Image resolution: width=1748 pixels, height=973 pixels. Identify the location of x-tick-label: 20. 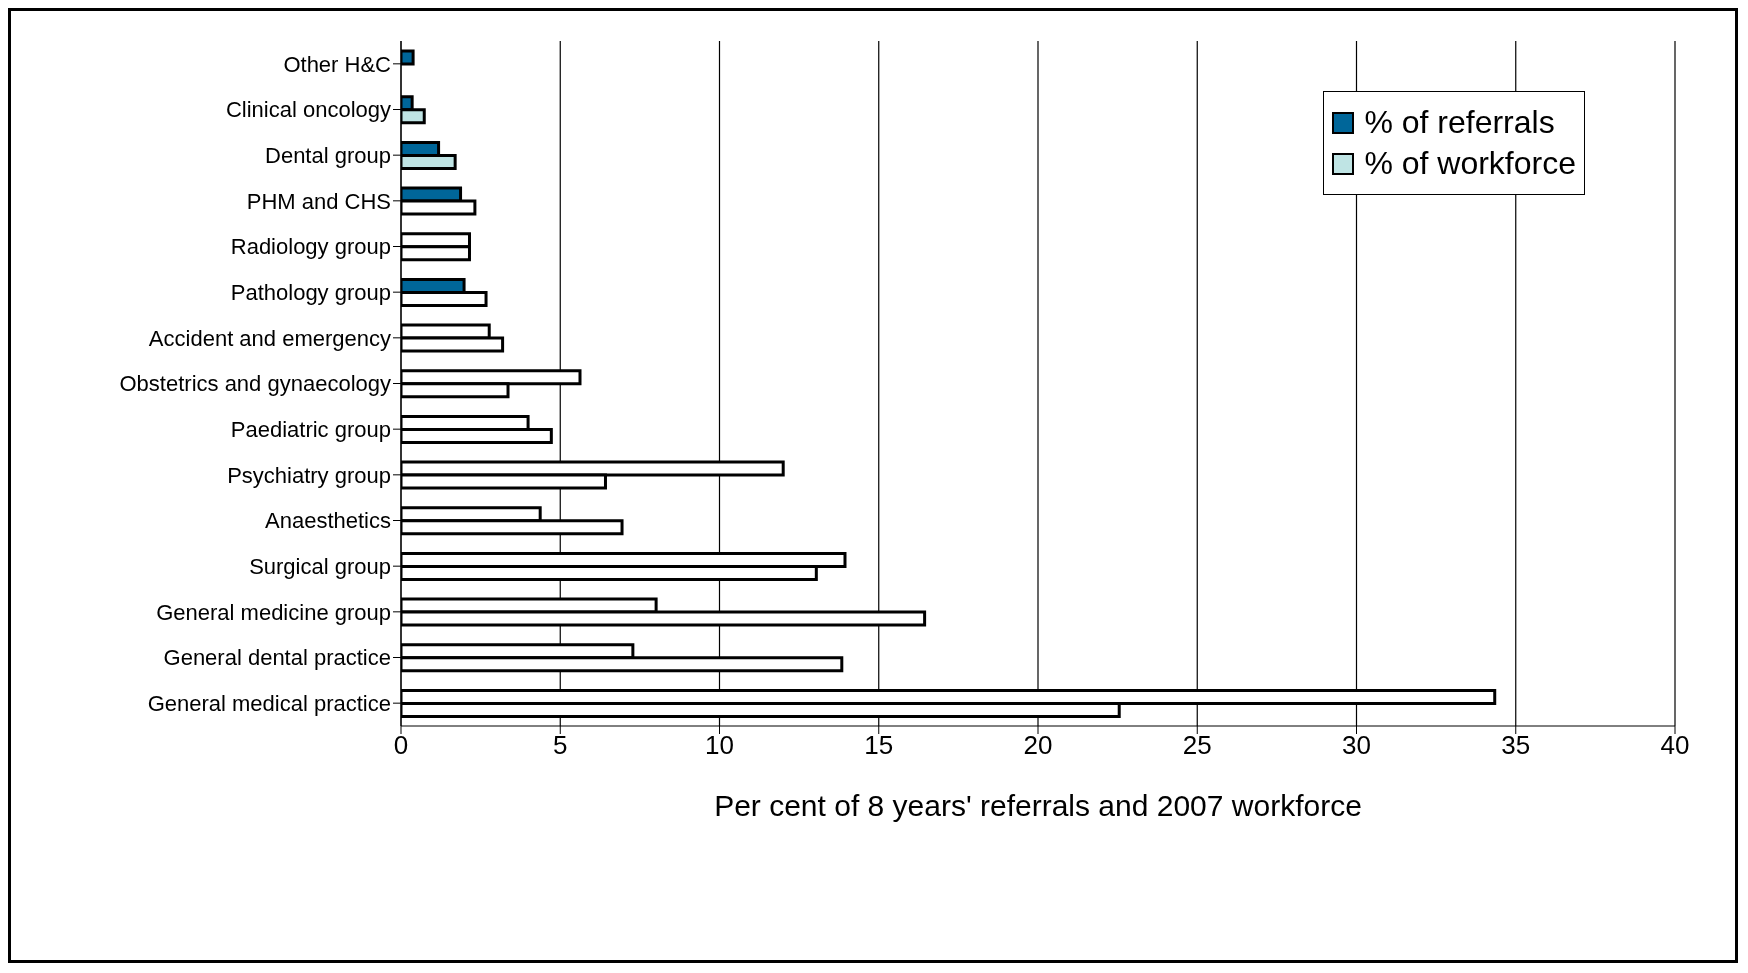
(1038, 745).